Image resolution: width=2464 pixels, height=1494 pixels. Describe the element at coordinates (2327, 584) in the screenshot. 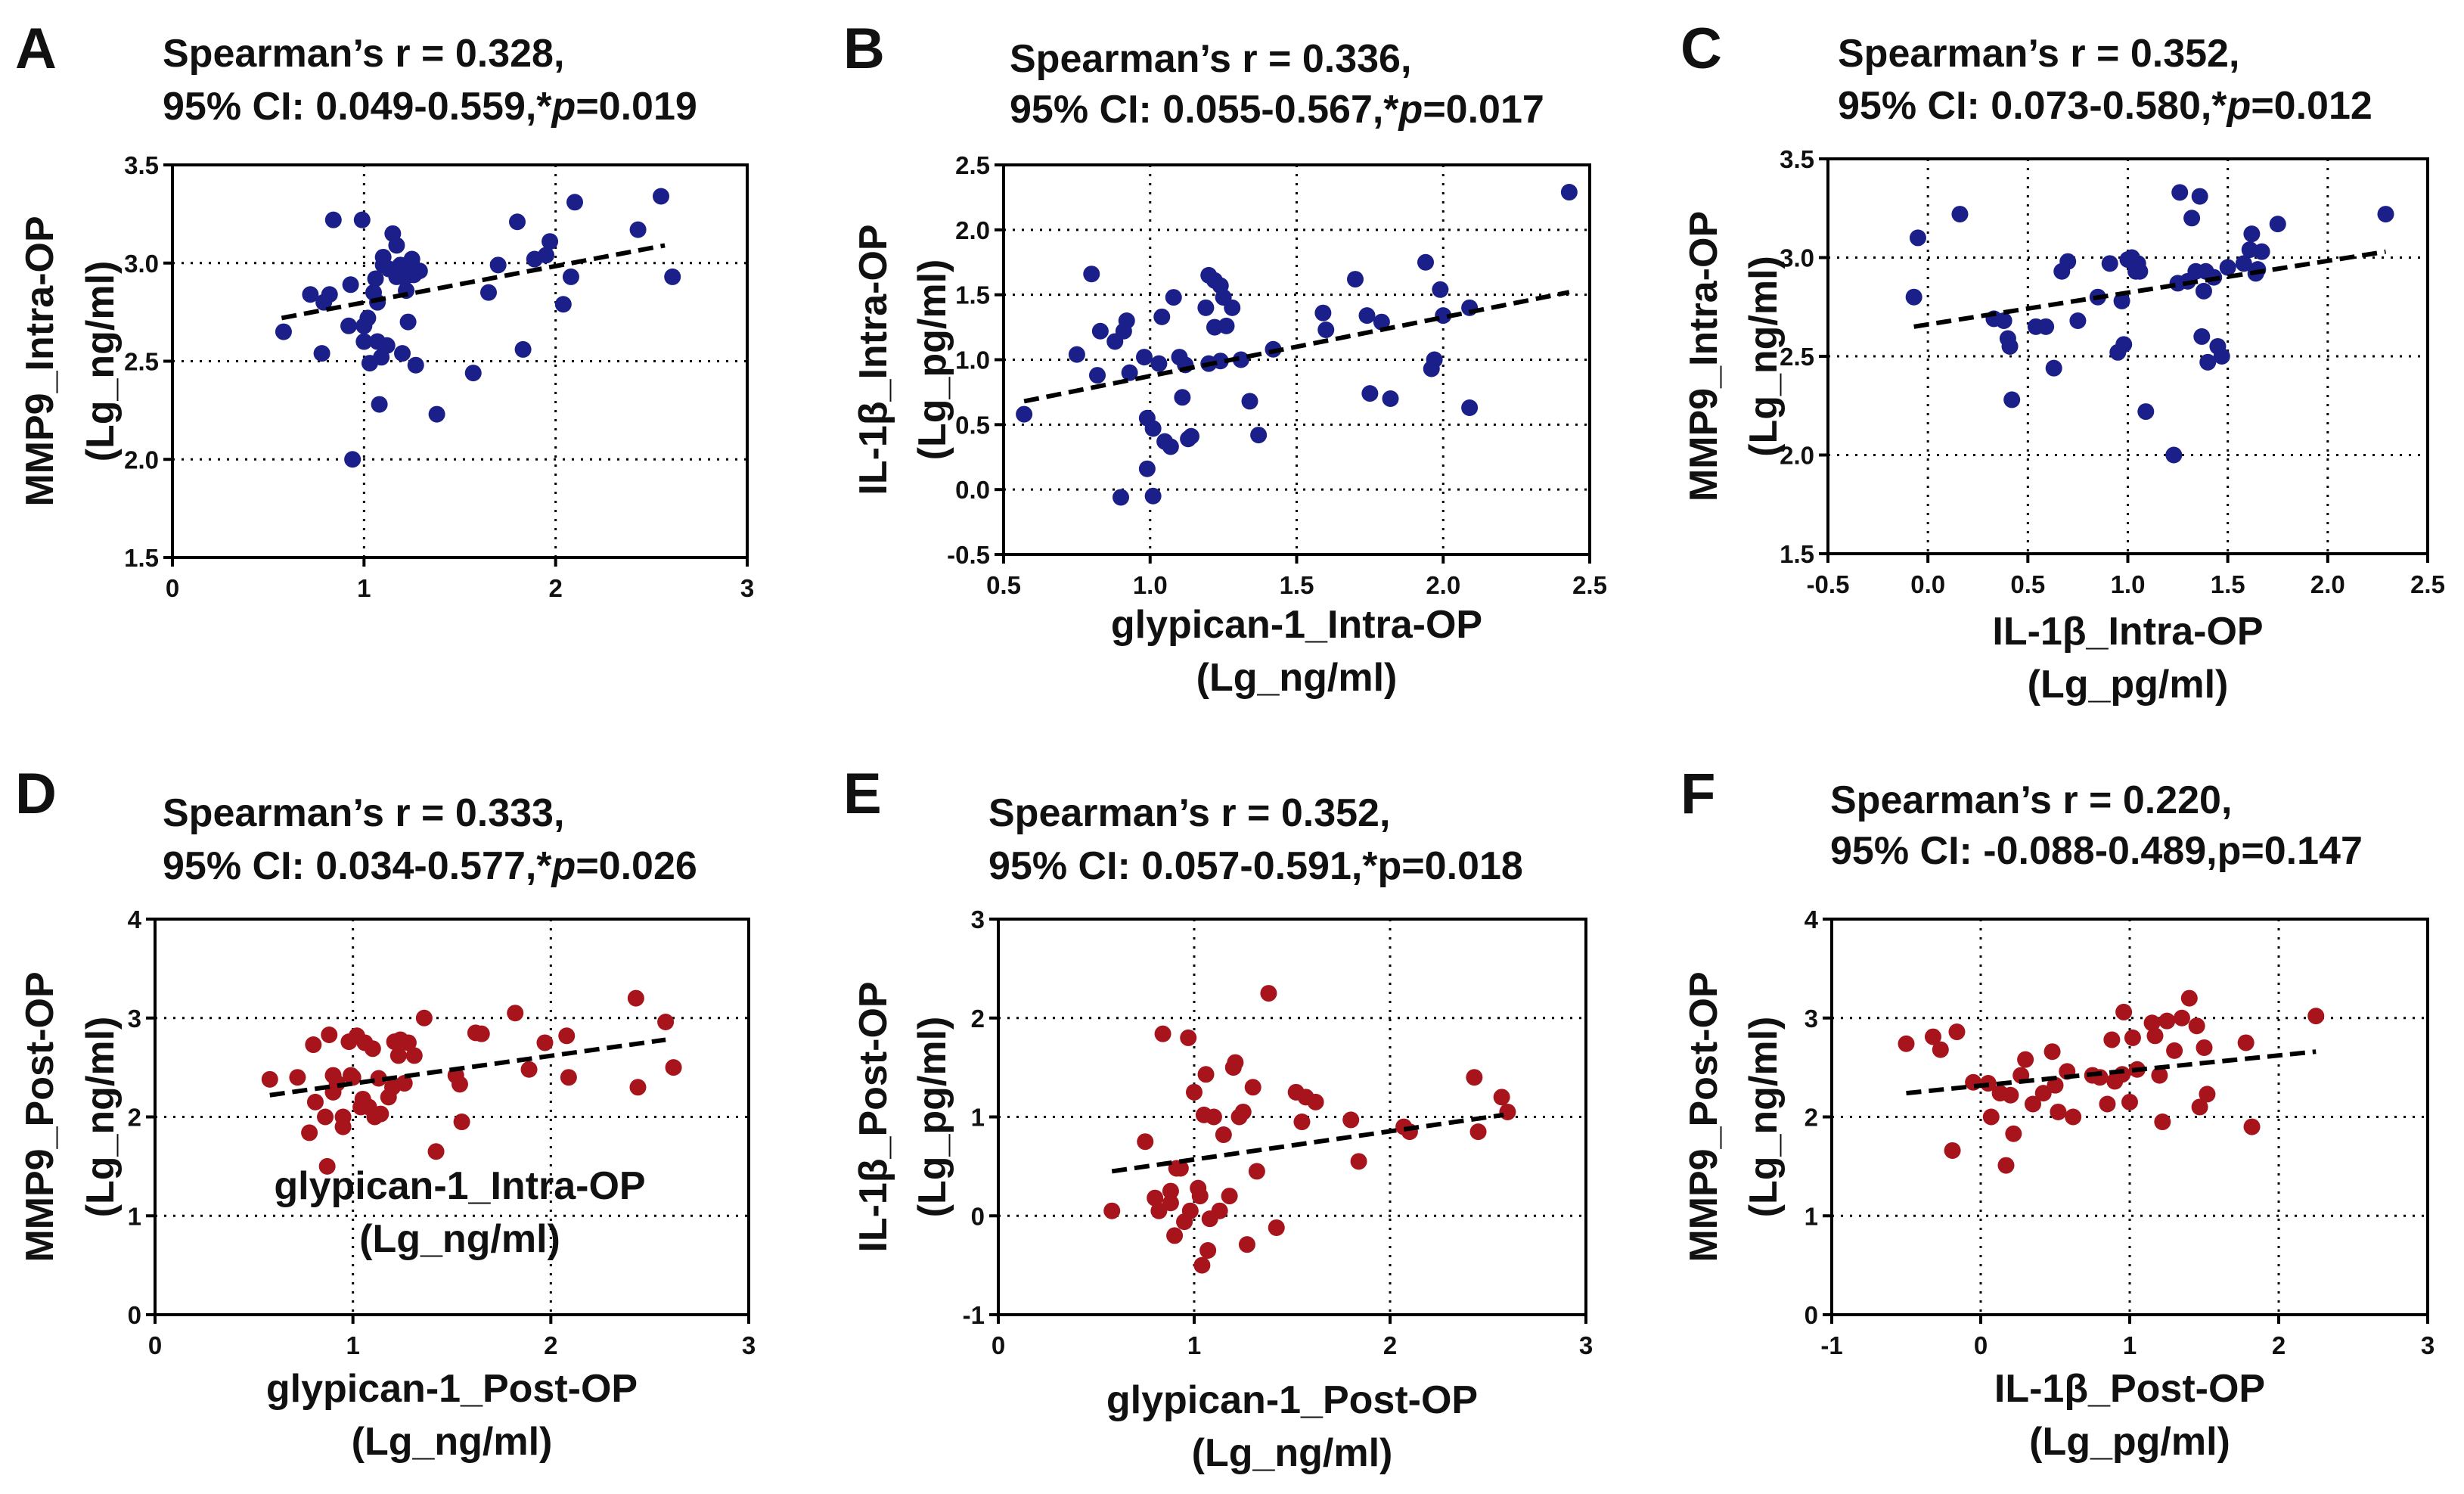

I see `x-tick-label-c: 2.0` at that location.